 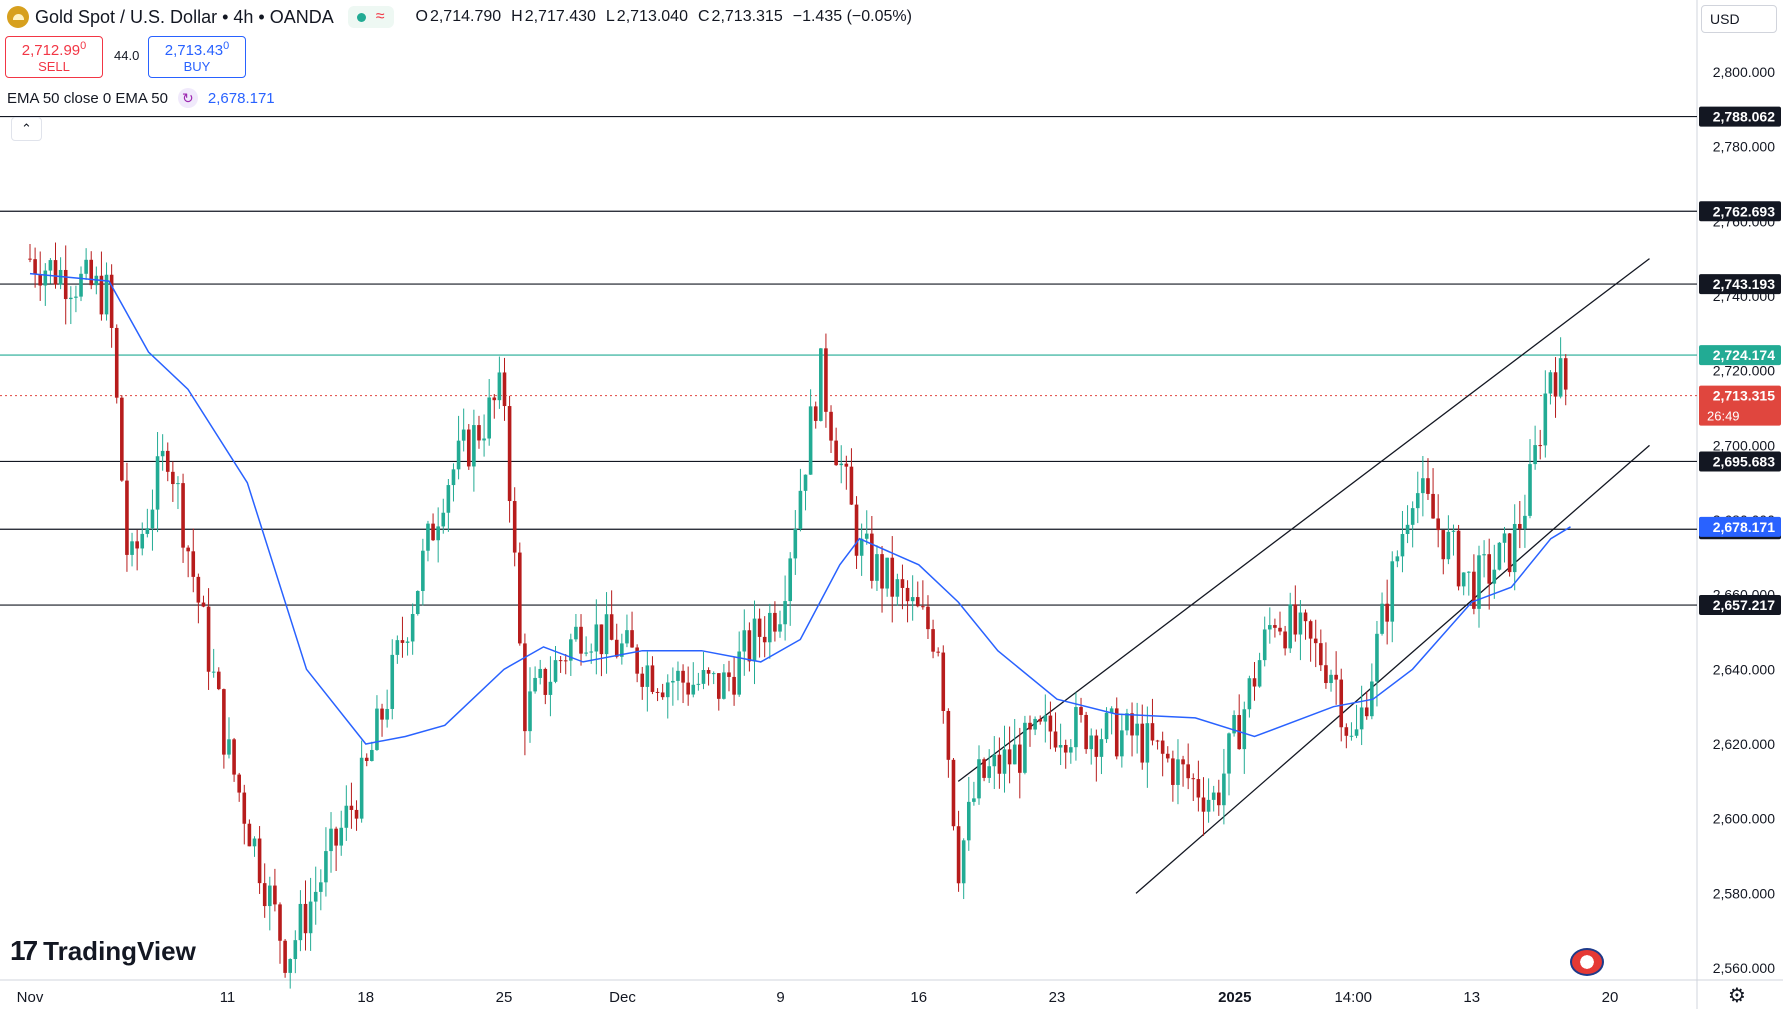 I want to click on us-flag-icon, so click(x=1587, y=962).